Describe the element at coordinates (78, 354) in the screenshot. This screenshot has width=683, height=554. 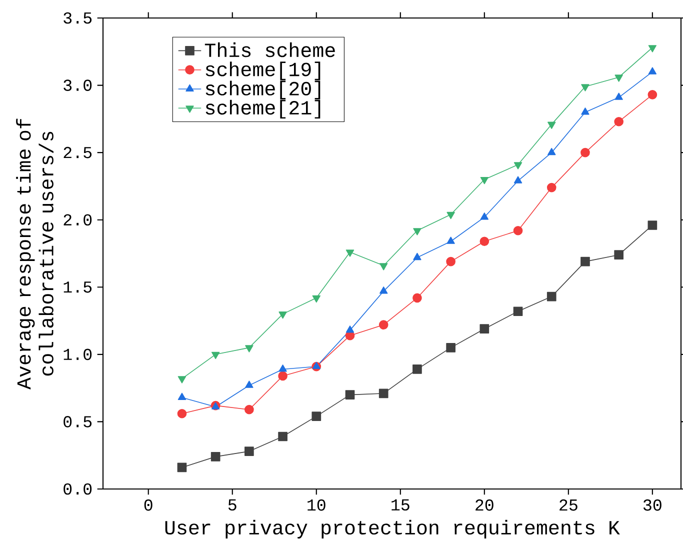
I see `y-tick-label: 1.0` at that location.